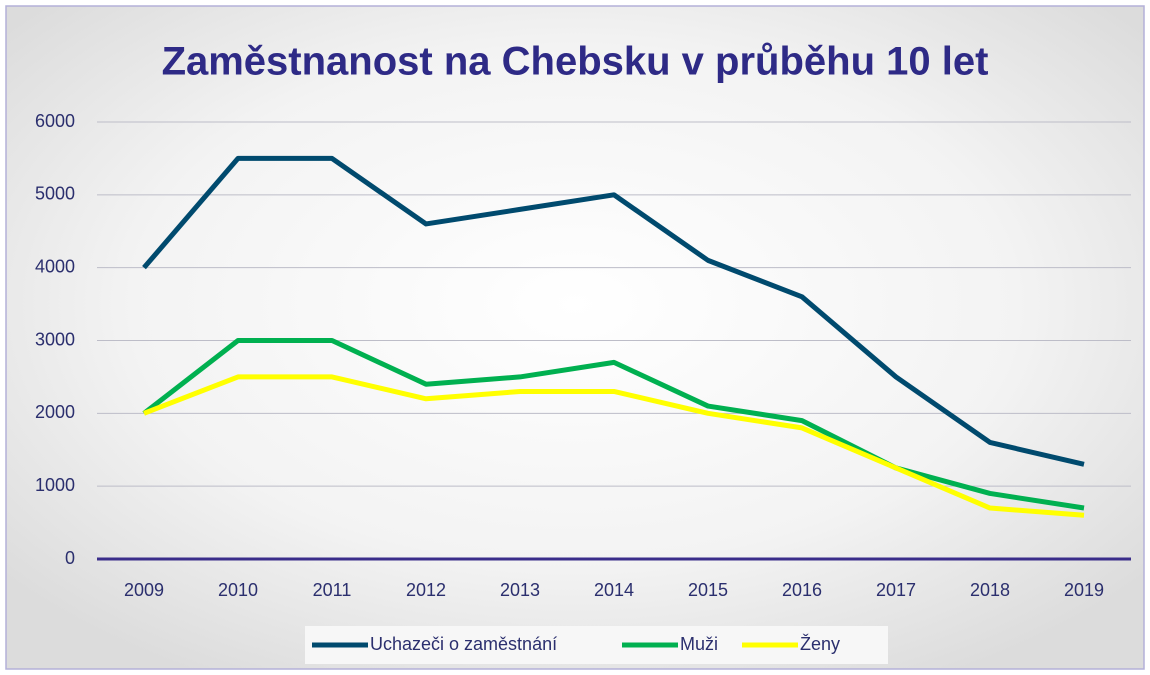 The image size is (1150, 675). Describe the element at coordinates (144, 590) in the screenshot. I see `x-tick-label: 2009` at that location.